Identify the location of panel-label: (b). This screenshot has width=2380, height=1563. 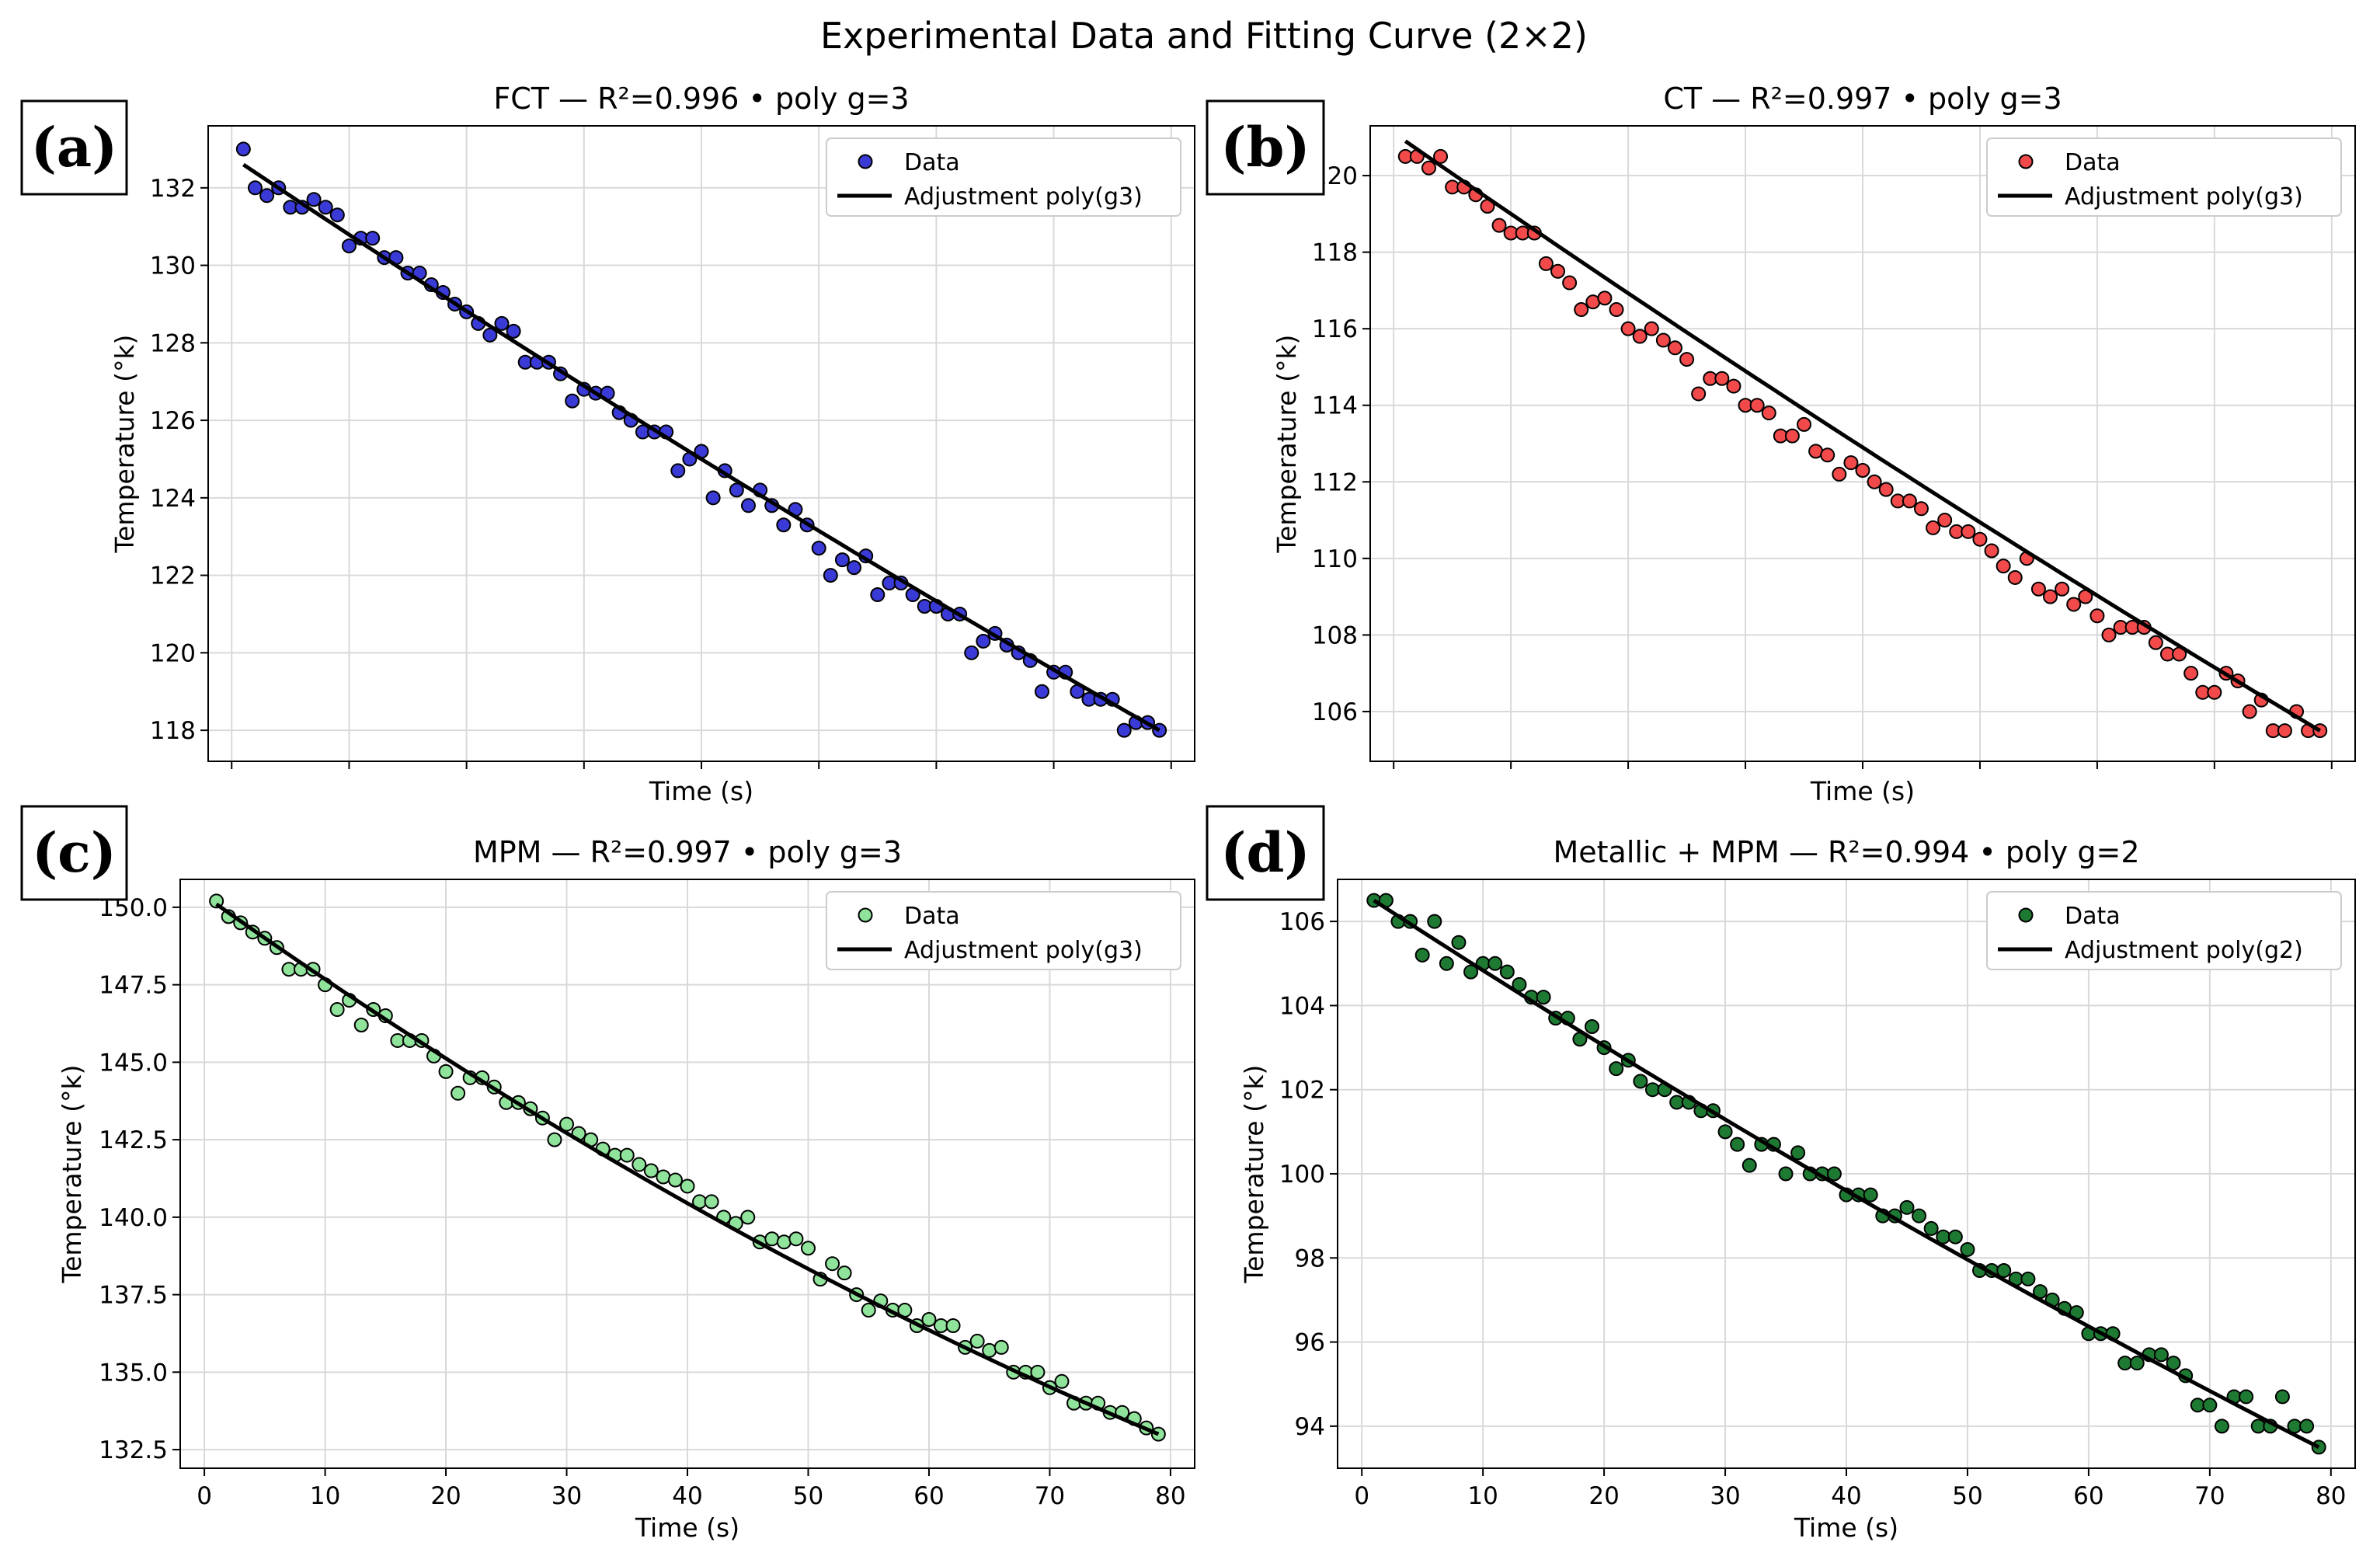
(1265, 147).